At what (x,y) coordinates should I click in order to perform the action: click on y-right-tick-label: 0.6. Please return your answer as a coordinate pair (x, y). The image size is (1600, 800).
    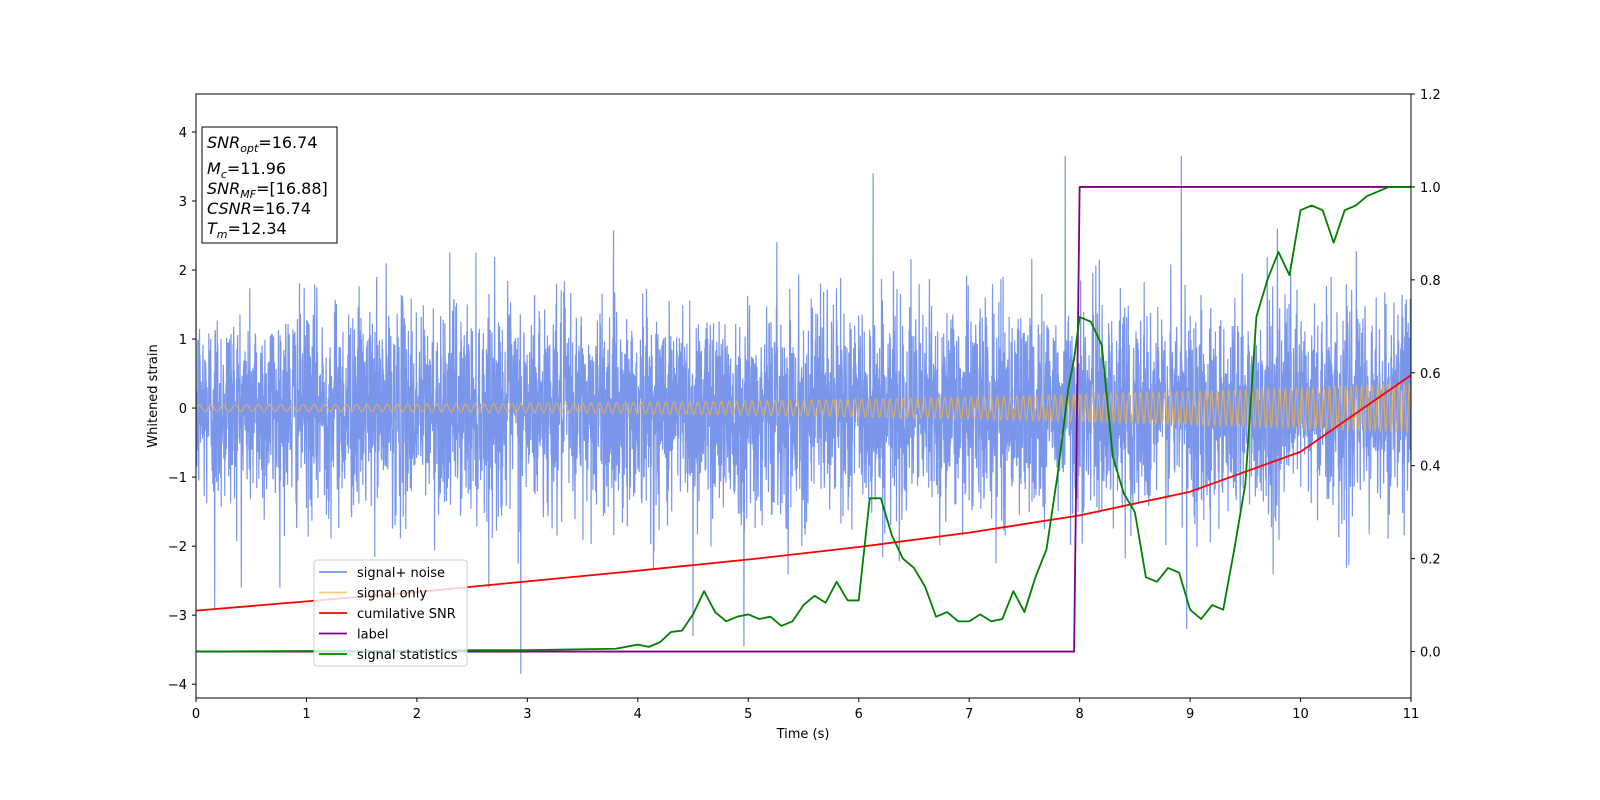
    Looking at the image, I should click on (1430, 374).